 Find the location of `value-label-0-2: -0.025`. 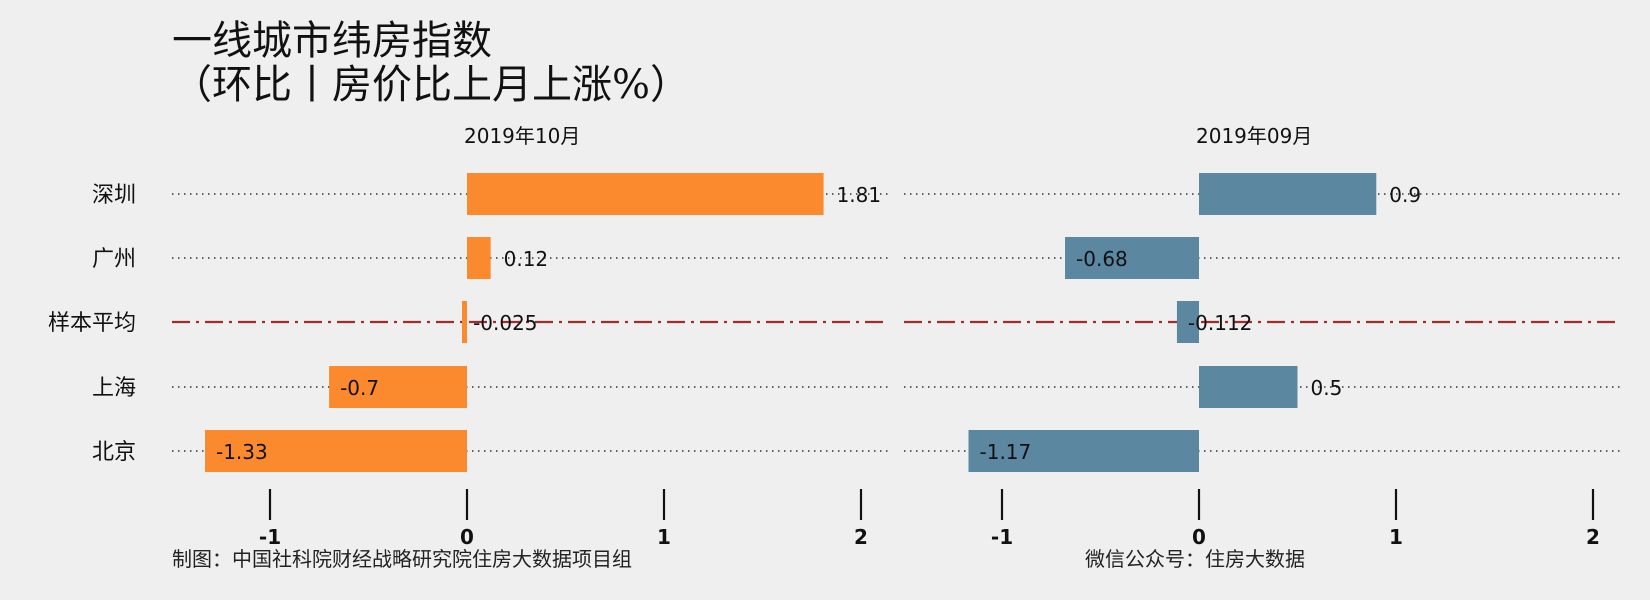

value-label-0-2: -0.025 is located at coordinates (505, 323).